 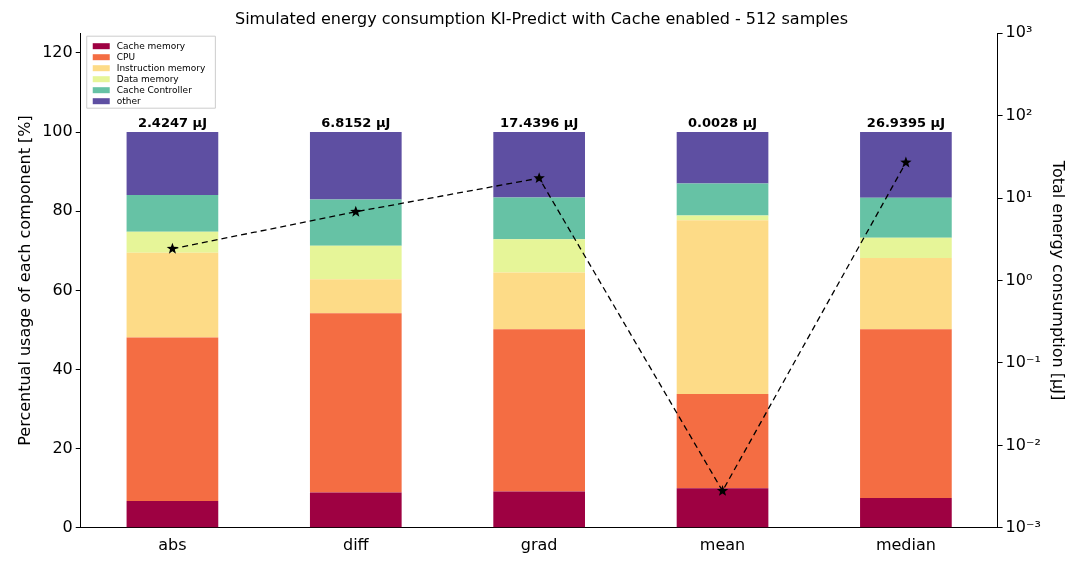 I want to click on x-tick-label: abs, so click(x=172, y=544).